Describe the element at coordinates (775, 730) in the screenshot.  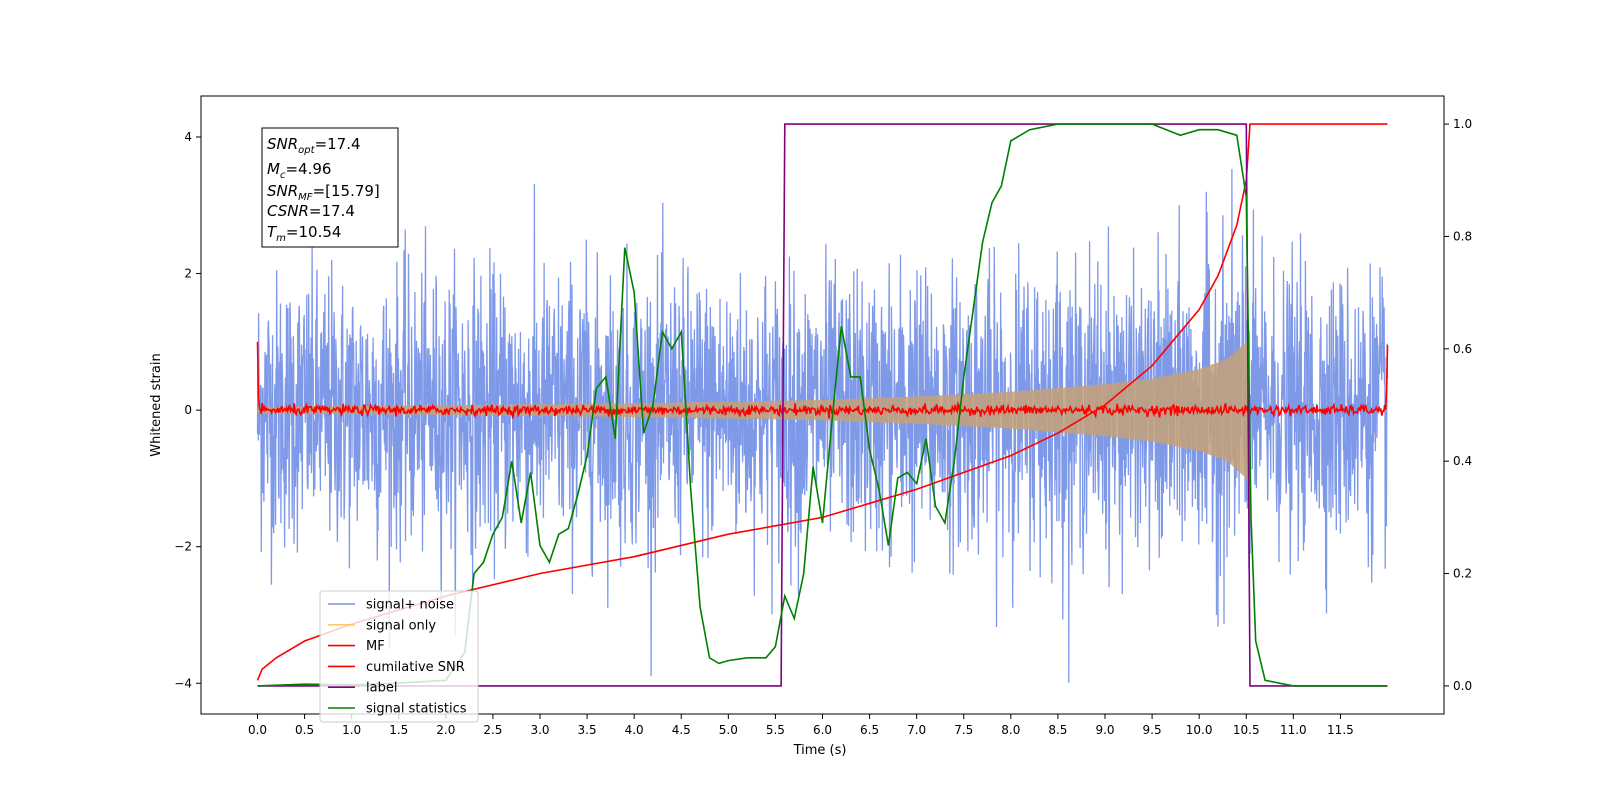
I see `x-tick-label: 5.5` at that location.